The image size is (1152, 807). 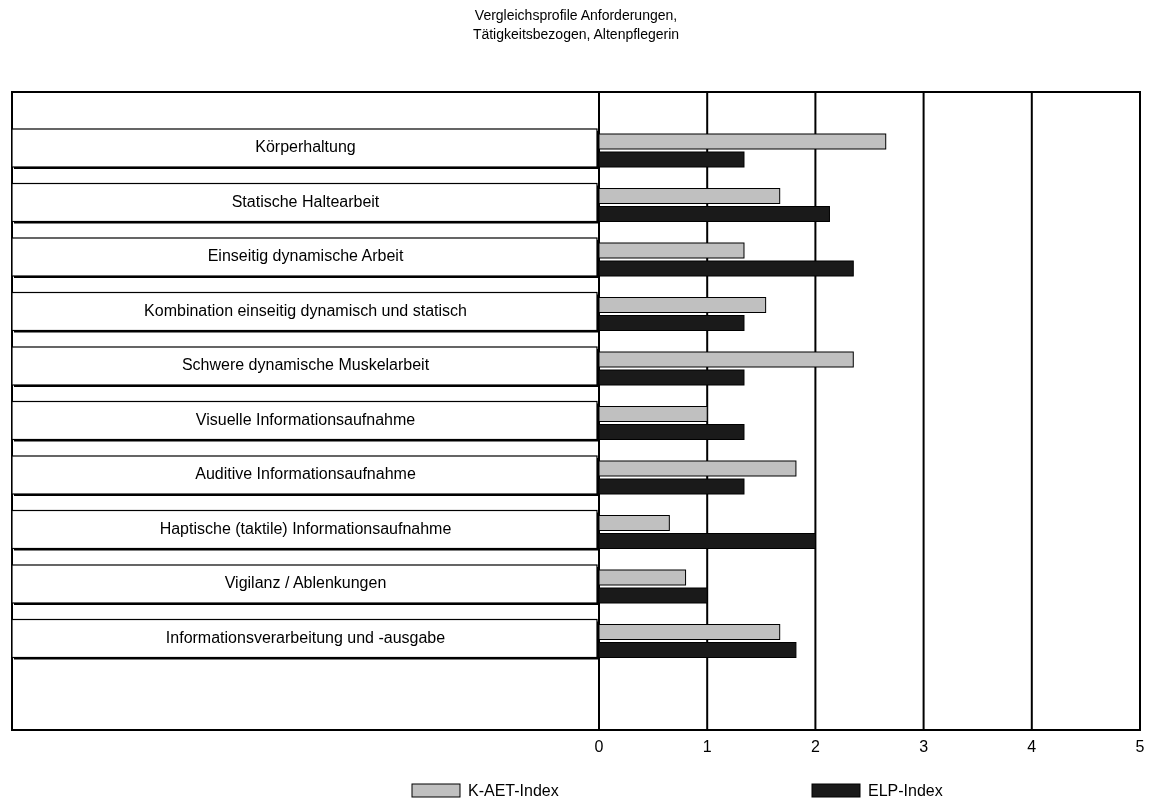 I want to click on bar, so click(x=634, y=523).